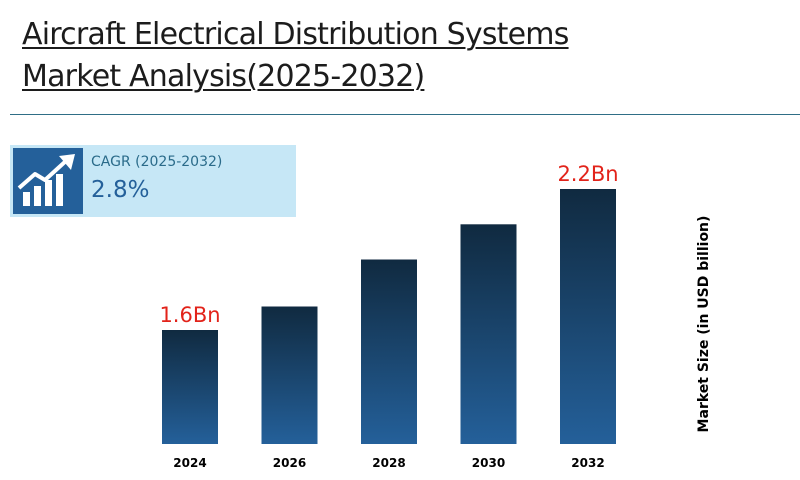 This screenshot has height=480, width=800. What do you see at coordinates (189, 463) in the screenshot?
I see `x-tick-label: 2024` at bounding box center [189, 463].